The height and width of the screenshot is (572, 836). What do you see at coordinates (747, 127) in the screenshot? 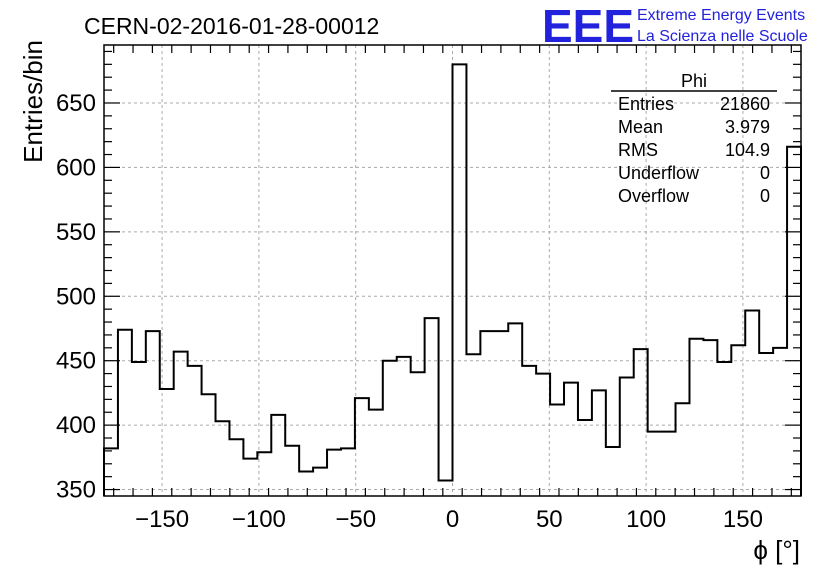
I see `stats-value: 3.979` at bounding box center [747, 127].